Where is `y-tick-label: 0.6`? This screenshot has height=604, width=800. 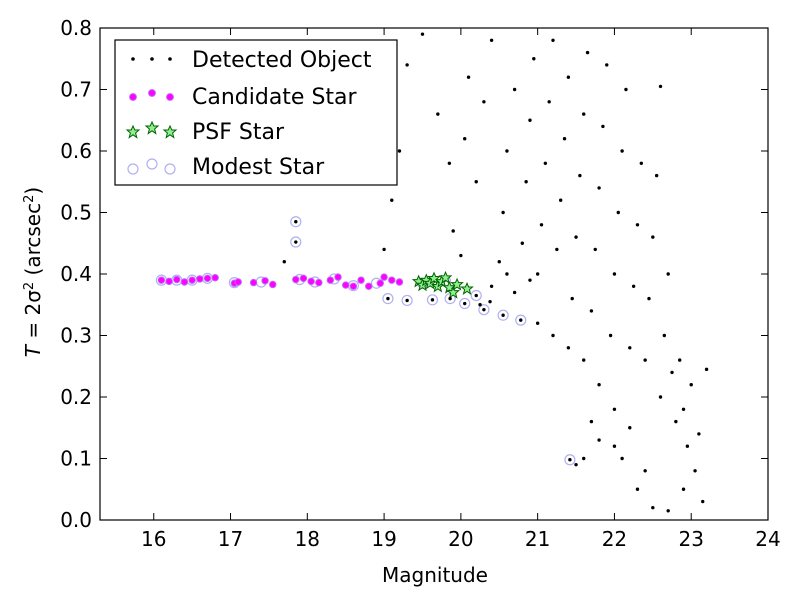 y-tick-label: 0.6 is located at coordinates (76, 151).